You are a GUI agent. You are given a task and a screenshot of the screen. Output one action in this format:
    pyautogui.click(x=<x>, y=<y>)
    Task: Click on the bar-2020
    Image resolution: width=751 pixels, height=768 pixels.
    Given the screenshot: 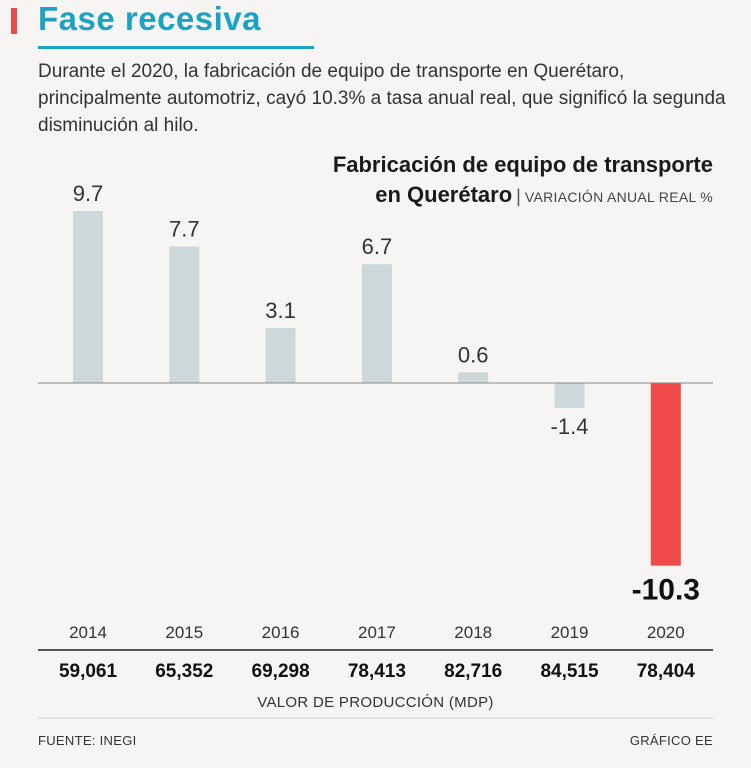 What is the action you would take?
    pyautogui.click(x=665, y=474)
    